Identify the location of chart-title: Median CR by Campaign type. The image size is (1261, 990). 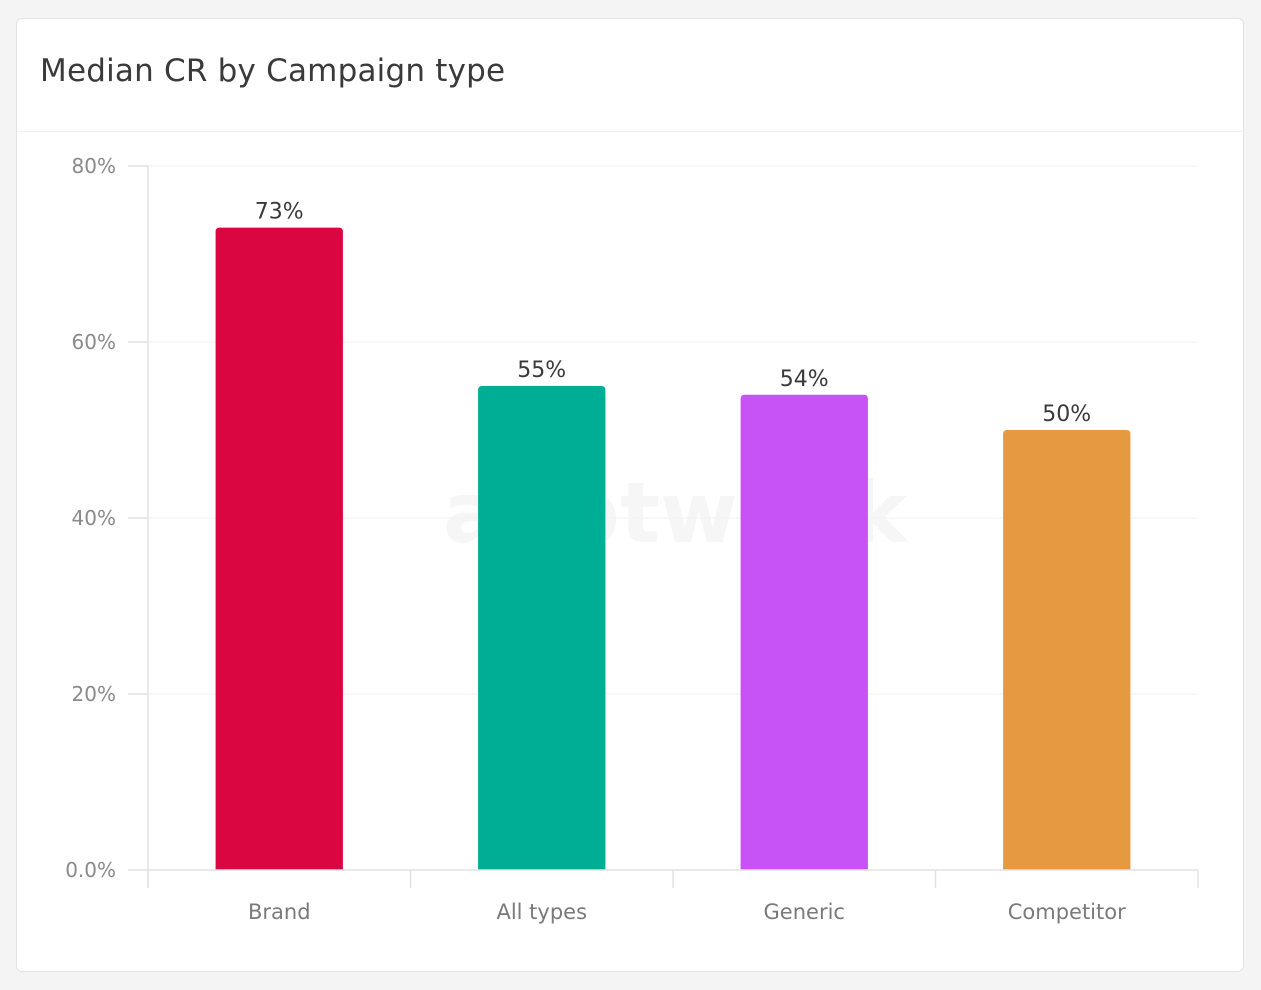
(273, 71).